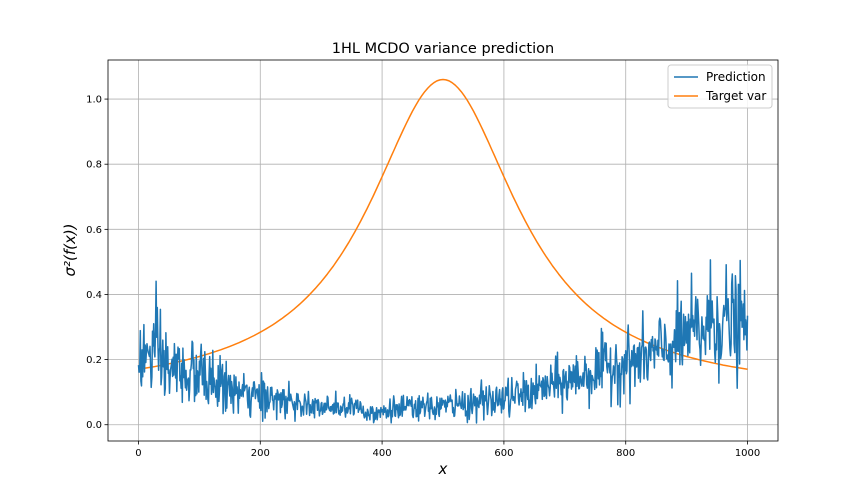  I want to click on y-tick-label: 0.2, so click(94, 360).